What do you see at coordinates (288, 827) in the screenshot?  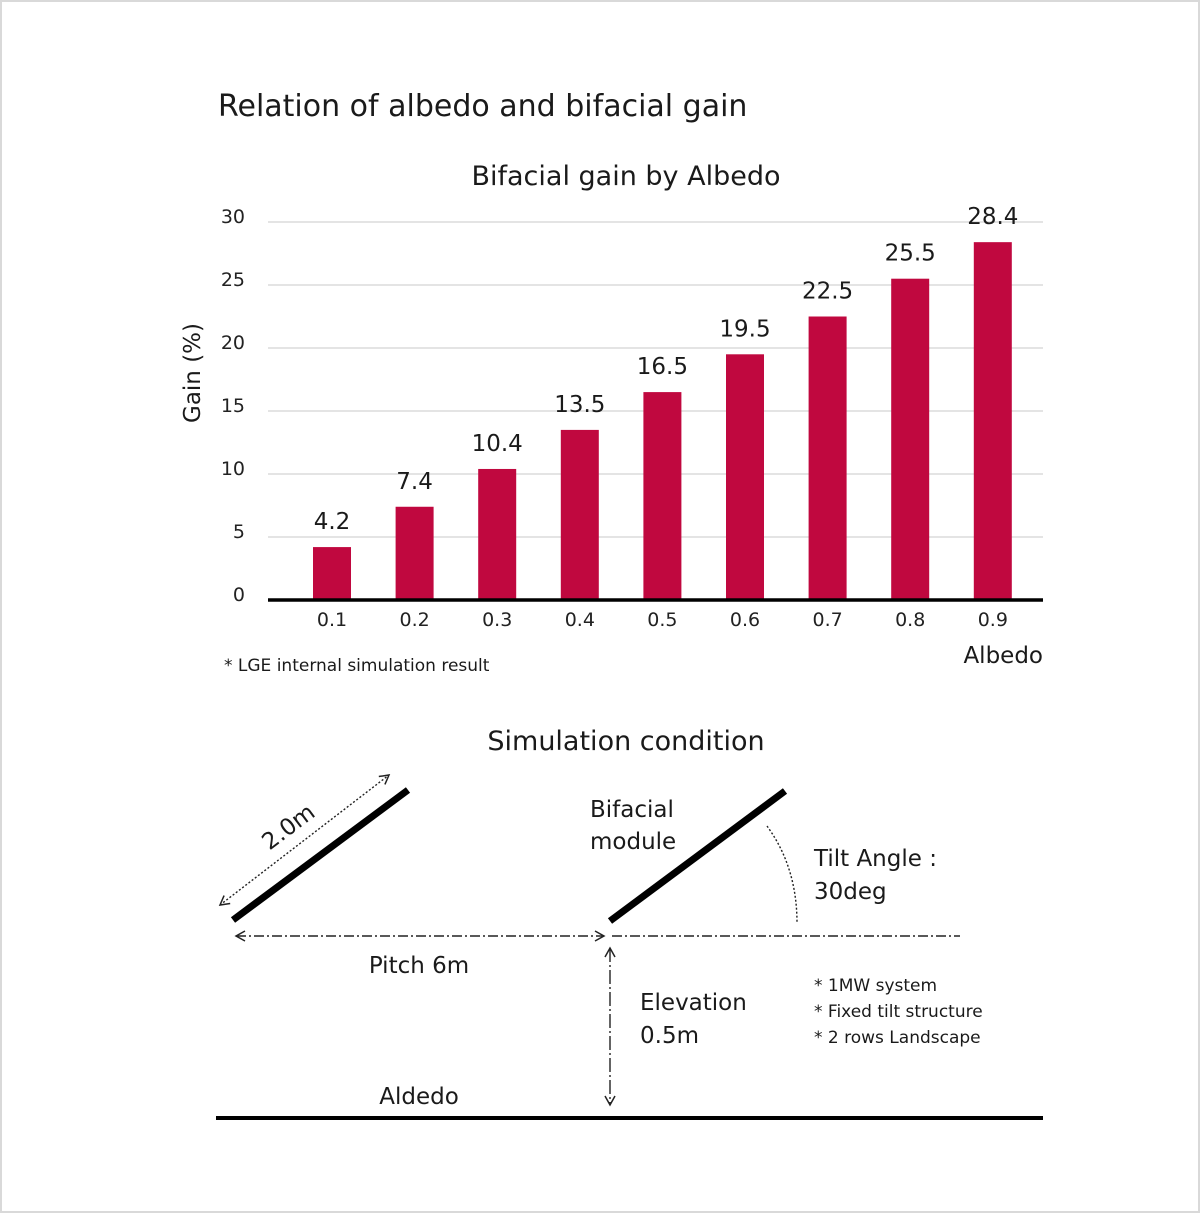 I see `length-label: 2.0m` at bounding box center [288, 827].